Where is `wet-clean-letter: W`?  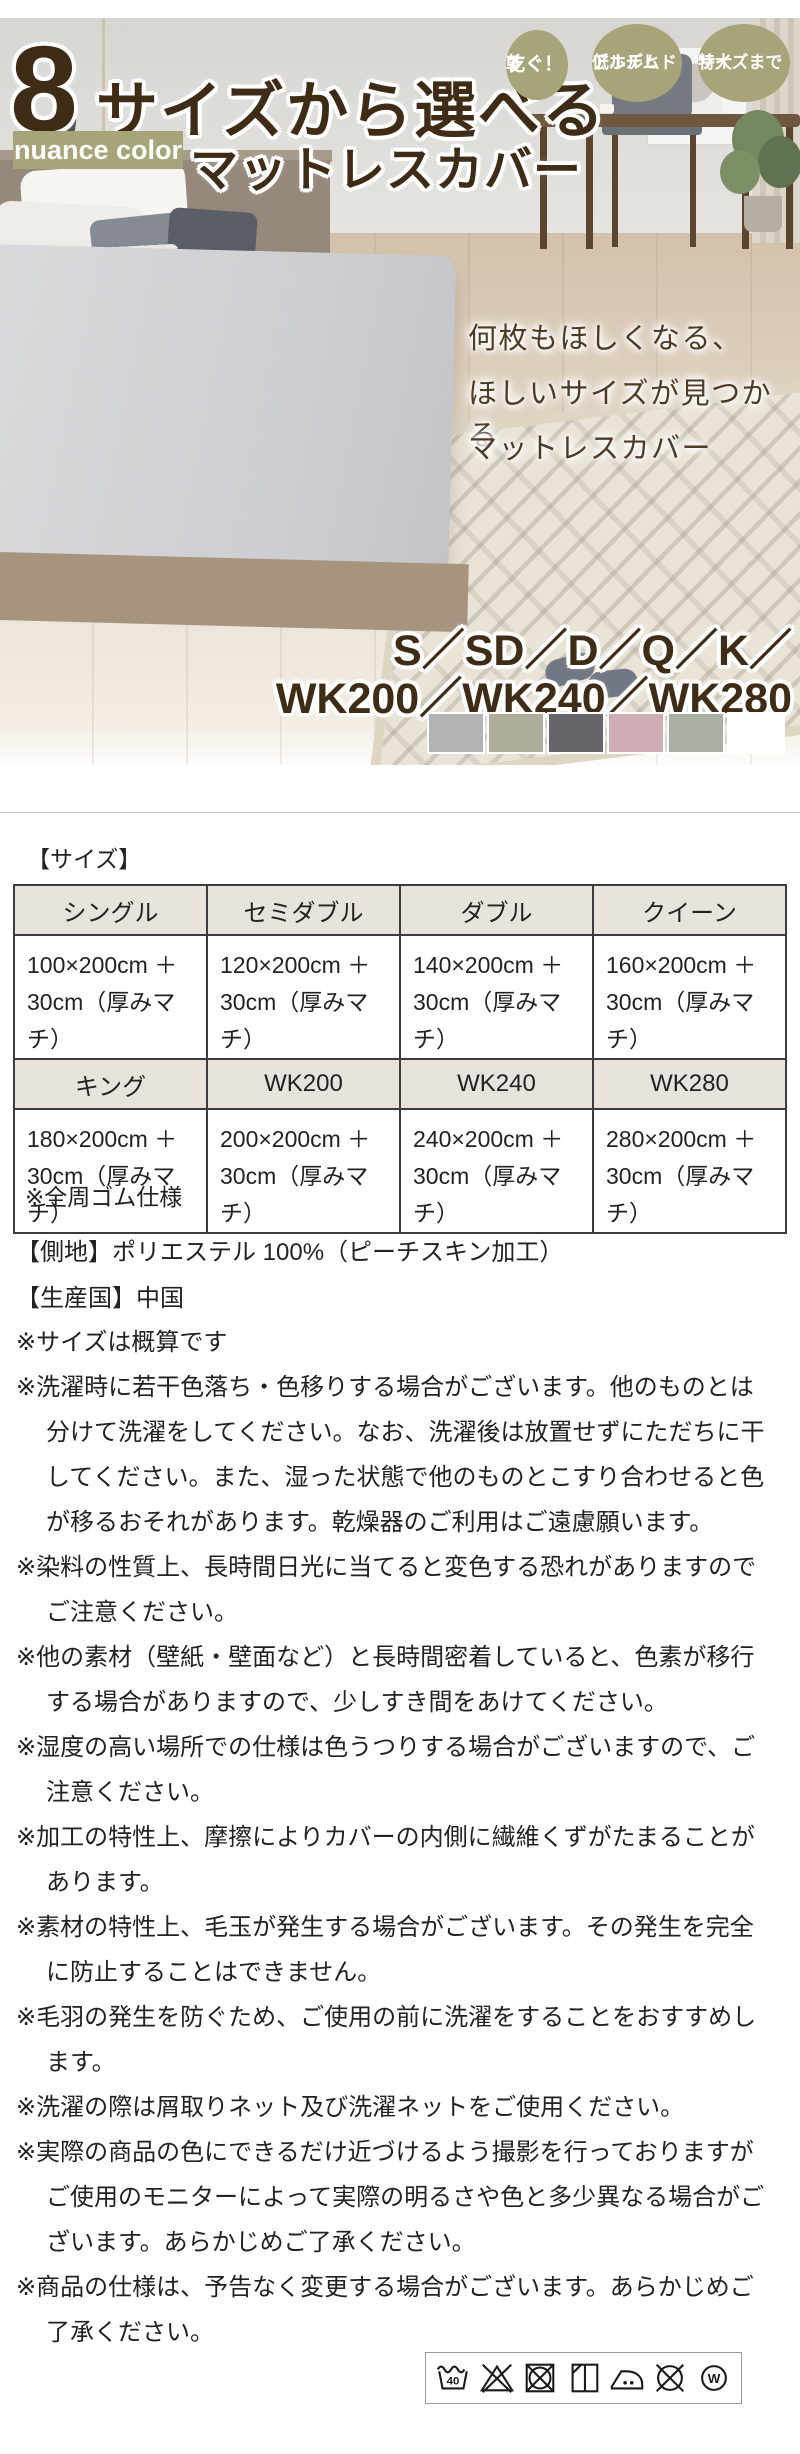
wet-clean-letter: W is located at coordinates (713, 2378).